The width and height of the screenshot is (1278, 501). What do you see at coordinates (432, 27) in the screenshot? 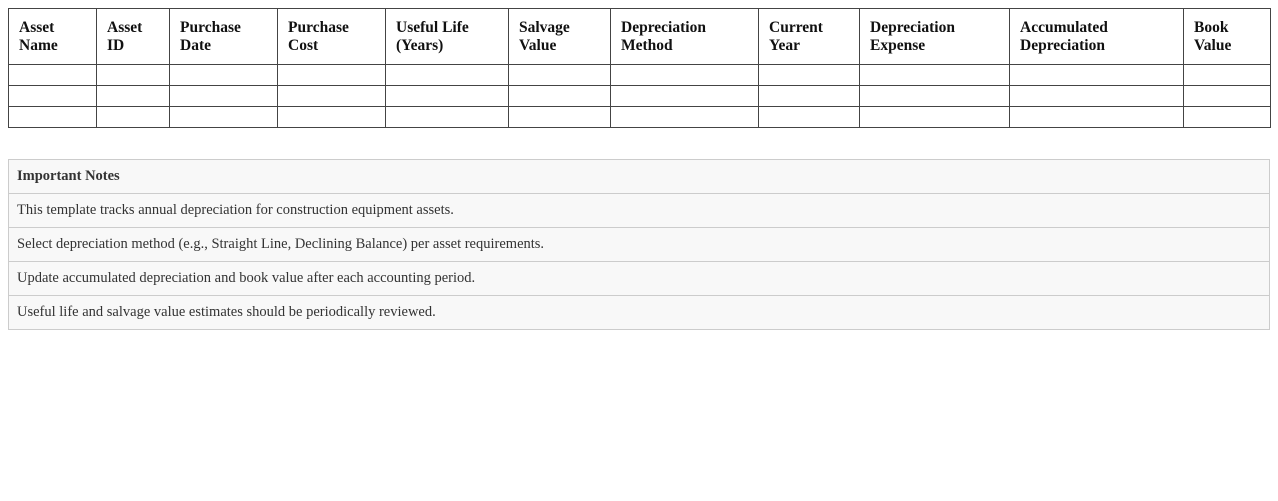
I see `column-header-line: Useful Life` at bounding box center [432, 27].